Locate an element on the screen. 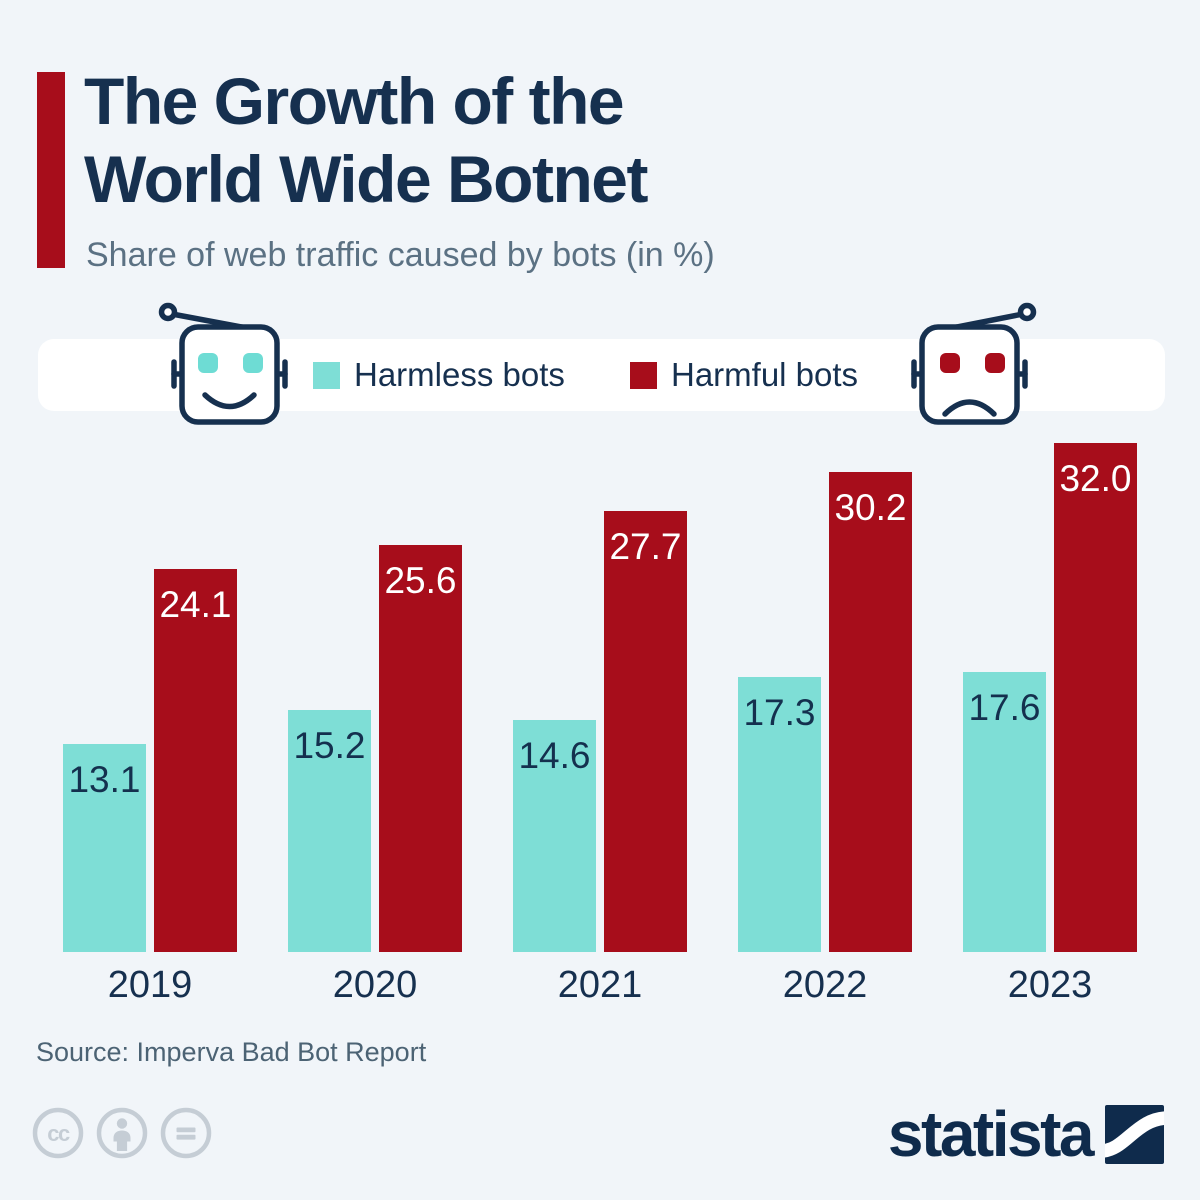 This screenshot has height=1200, width=1200. year-group-2019: 13.1 24.1 2019 is located at coordinates (150, 725).